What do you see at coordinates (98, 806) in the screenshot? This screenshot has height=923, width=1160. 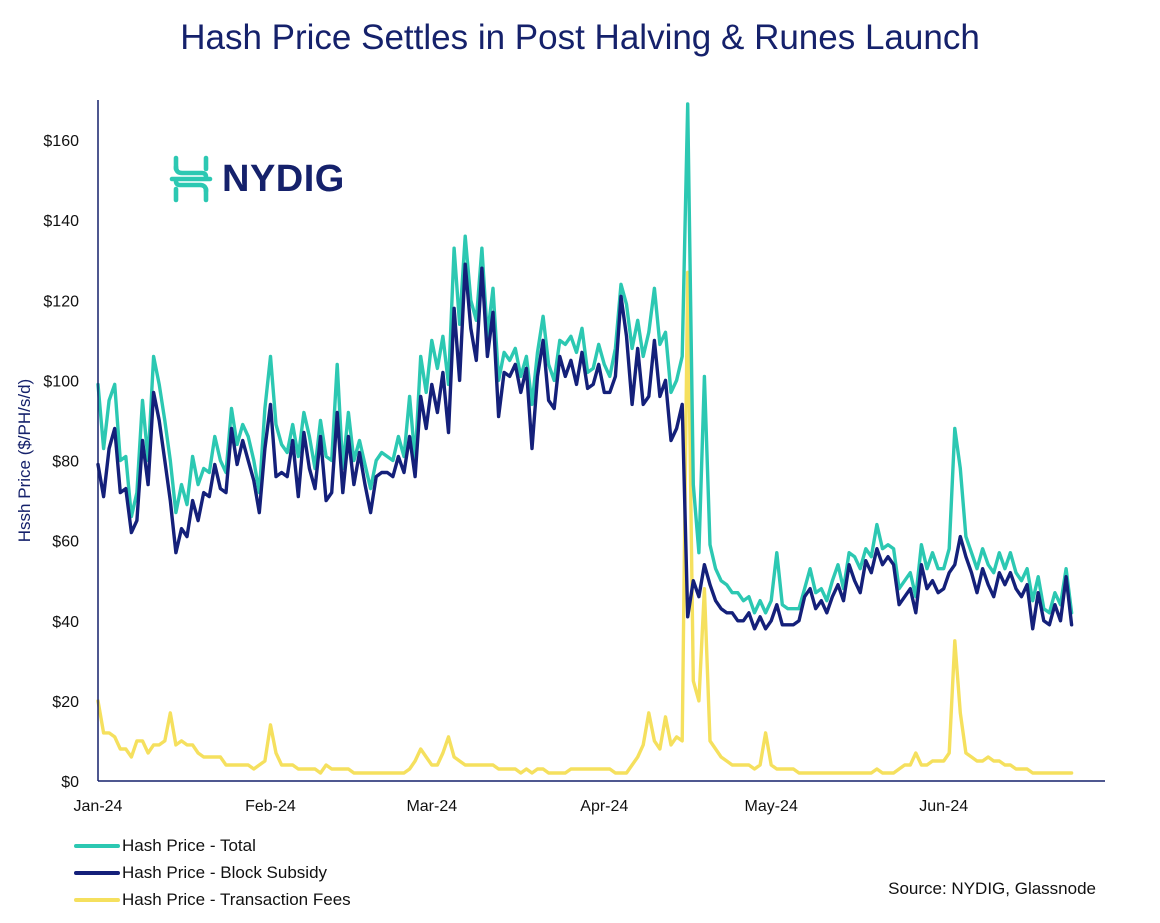 I see `x-tick-label: Jan-24` at bounding box center [98, 806].